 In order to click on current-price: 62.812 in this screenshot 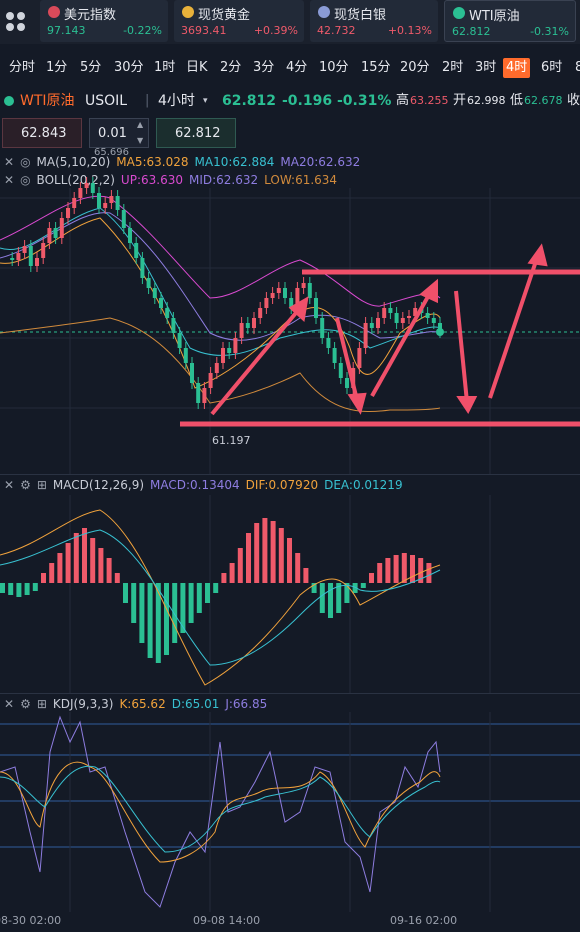, I will do `click(249, 101)`.